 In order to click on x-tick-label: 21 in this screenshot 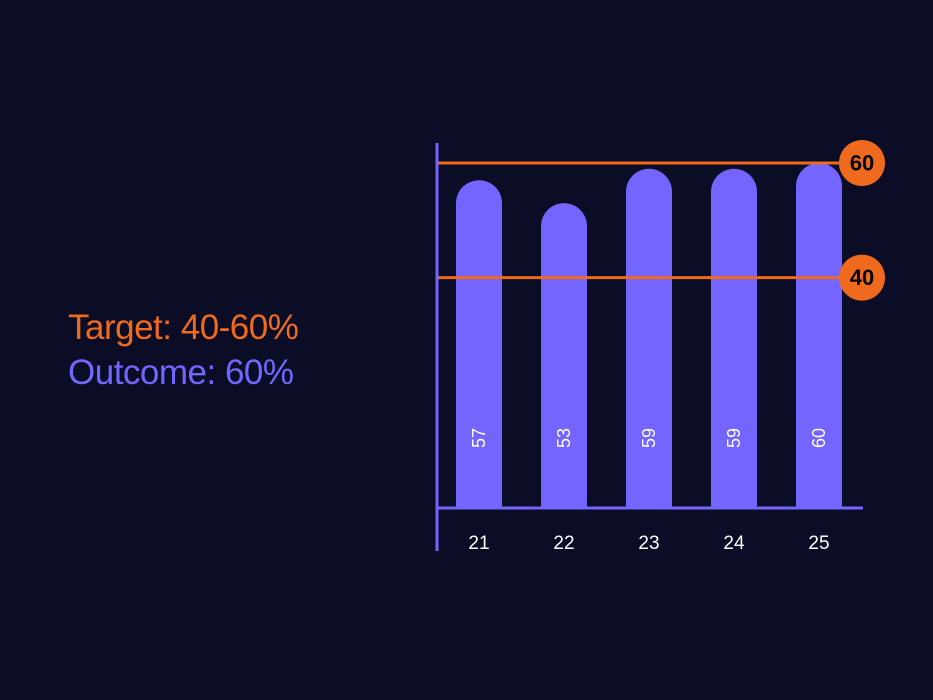, I will do `click(478, 543)`.